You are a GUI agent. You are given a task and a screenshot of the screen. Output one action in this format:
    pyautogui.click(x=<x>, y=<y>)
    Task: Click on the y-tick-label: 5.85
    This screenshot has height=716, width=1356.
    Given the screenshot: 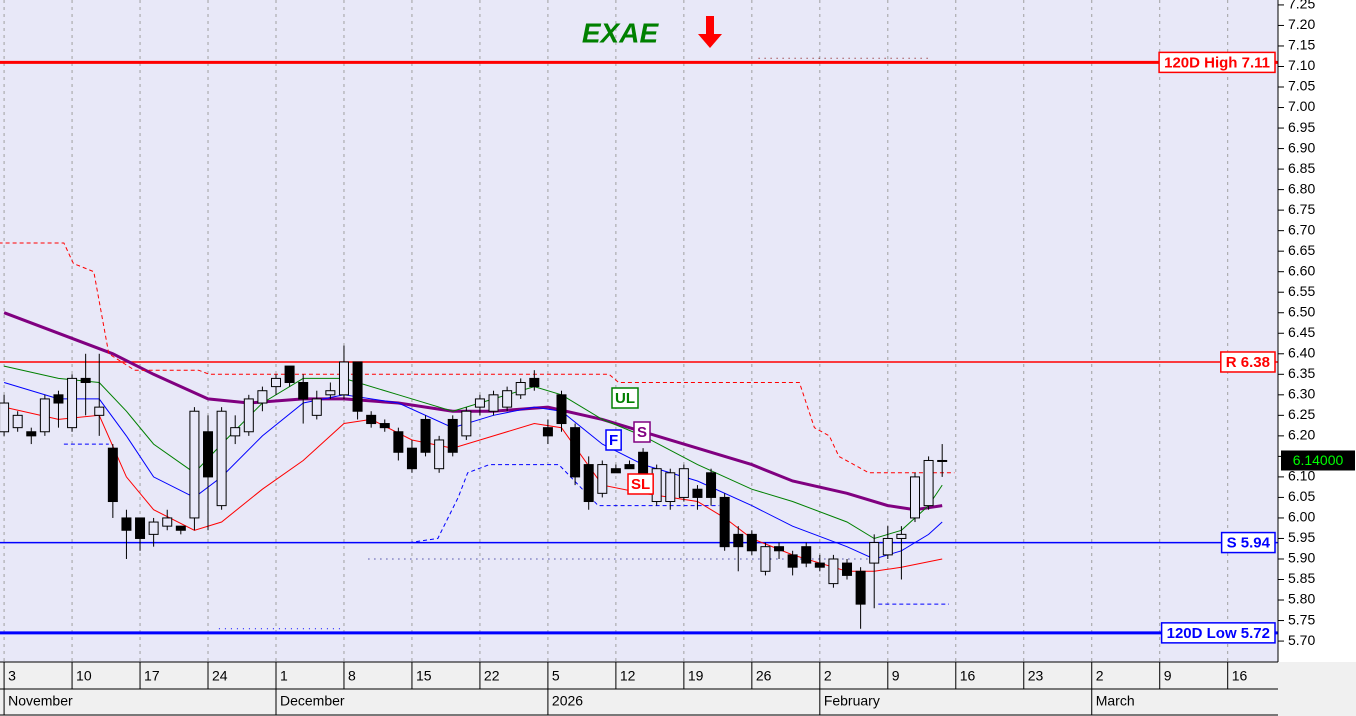 What is the action you would take?
    pyautogui.click(x=1301, y=578)
    